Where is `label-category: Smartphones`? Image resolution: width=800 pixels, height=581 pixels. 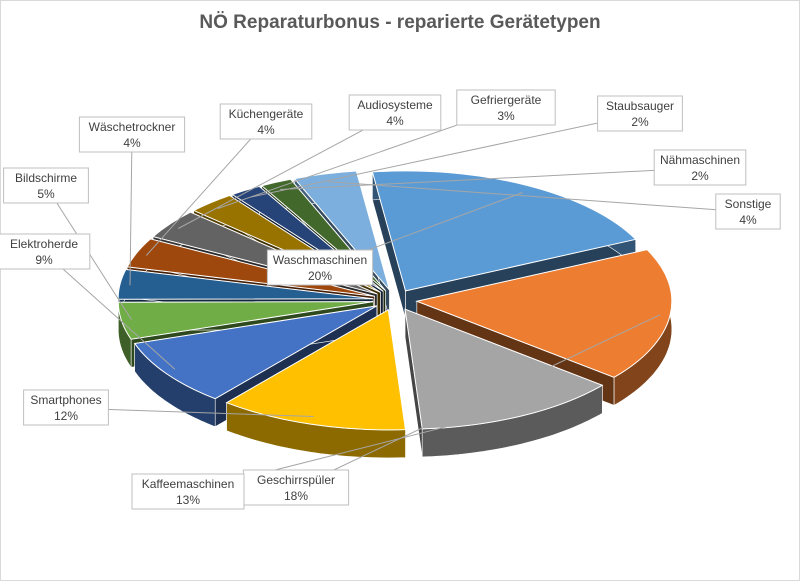
label-category: Smartphones is located at coordinates (65, 400).